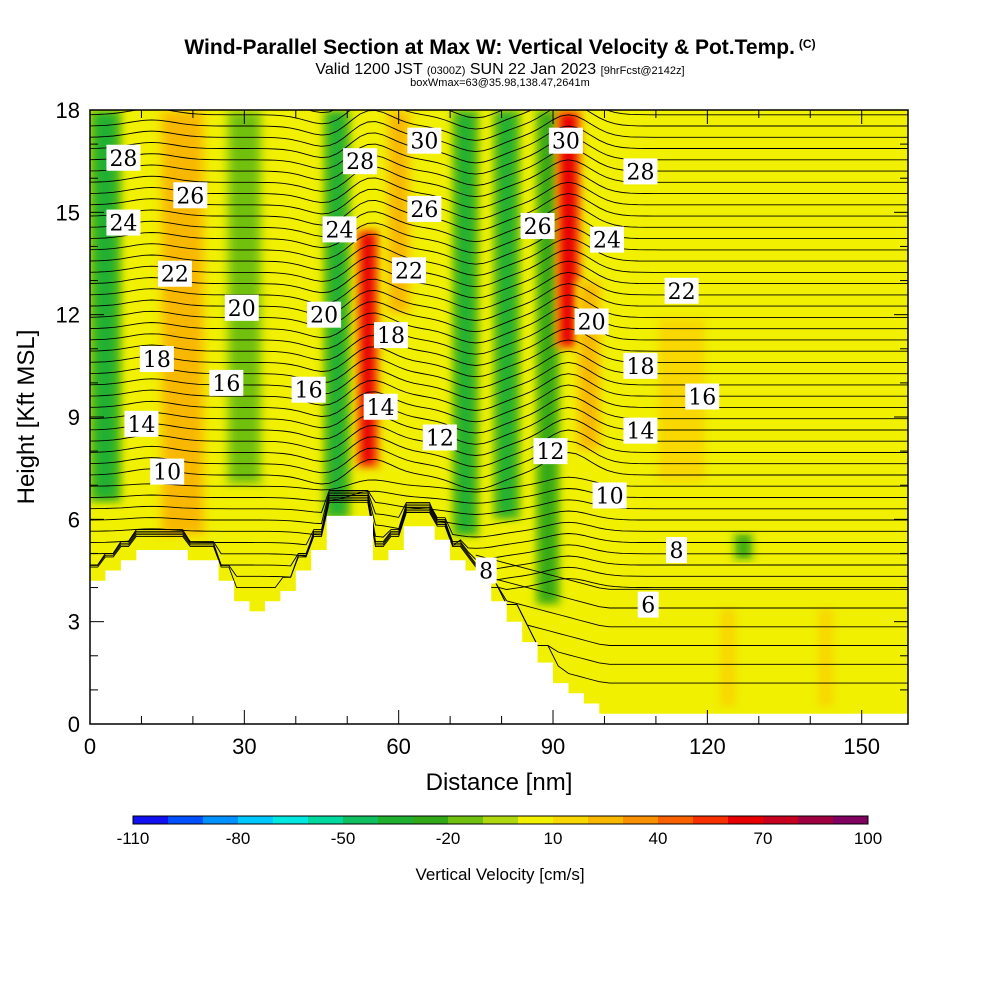  I want to click on x-tick-label: 120, so click(707, 746).